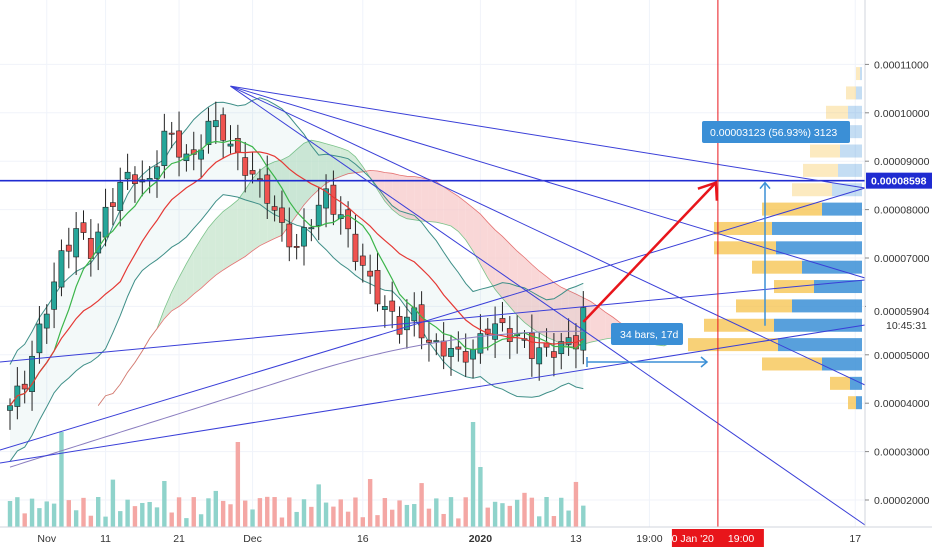 The width and height of the screenshot is (932, 555). I want to click on price-tick-label: 0.00007000, so click(902, 259).